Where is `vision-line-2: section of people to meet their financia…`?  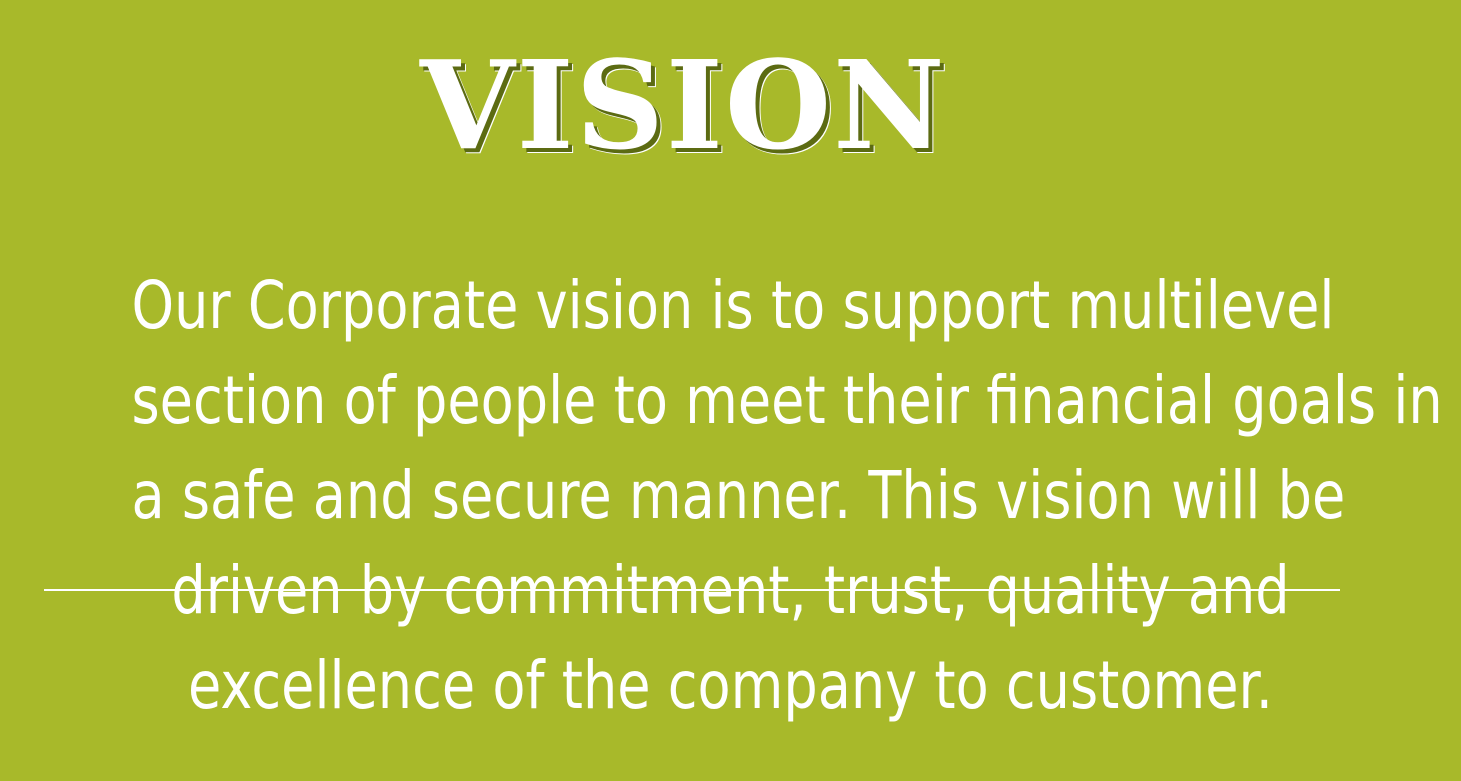 vision-line-2: section of people to meet their financia… is located at coordinates (787, 400).